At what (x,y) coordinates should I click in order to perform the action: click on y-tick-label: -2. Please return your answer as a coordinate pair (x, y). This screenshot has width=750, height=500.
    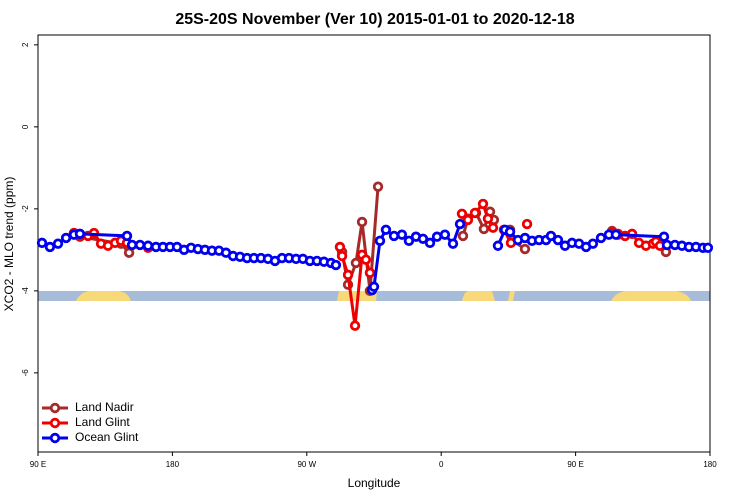
    Looking at the image, I should click on (25, 209).